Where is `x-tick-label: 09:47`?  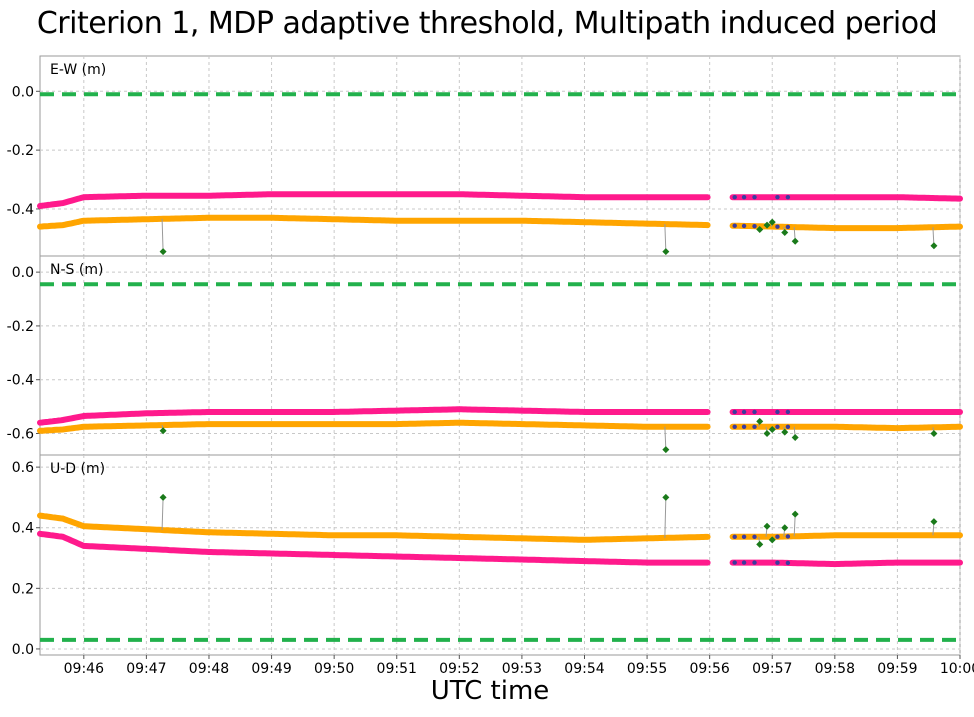 x-tick-label: 09:47 is located at coordinates (146, 669).